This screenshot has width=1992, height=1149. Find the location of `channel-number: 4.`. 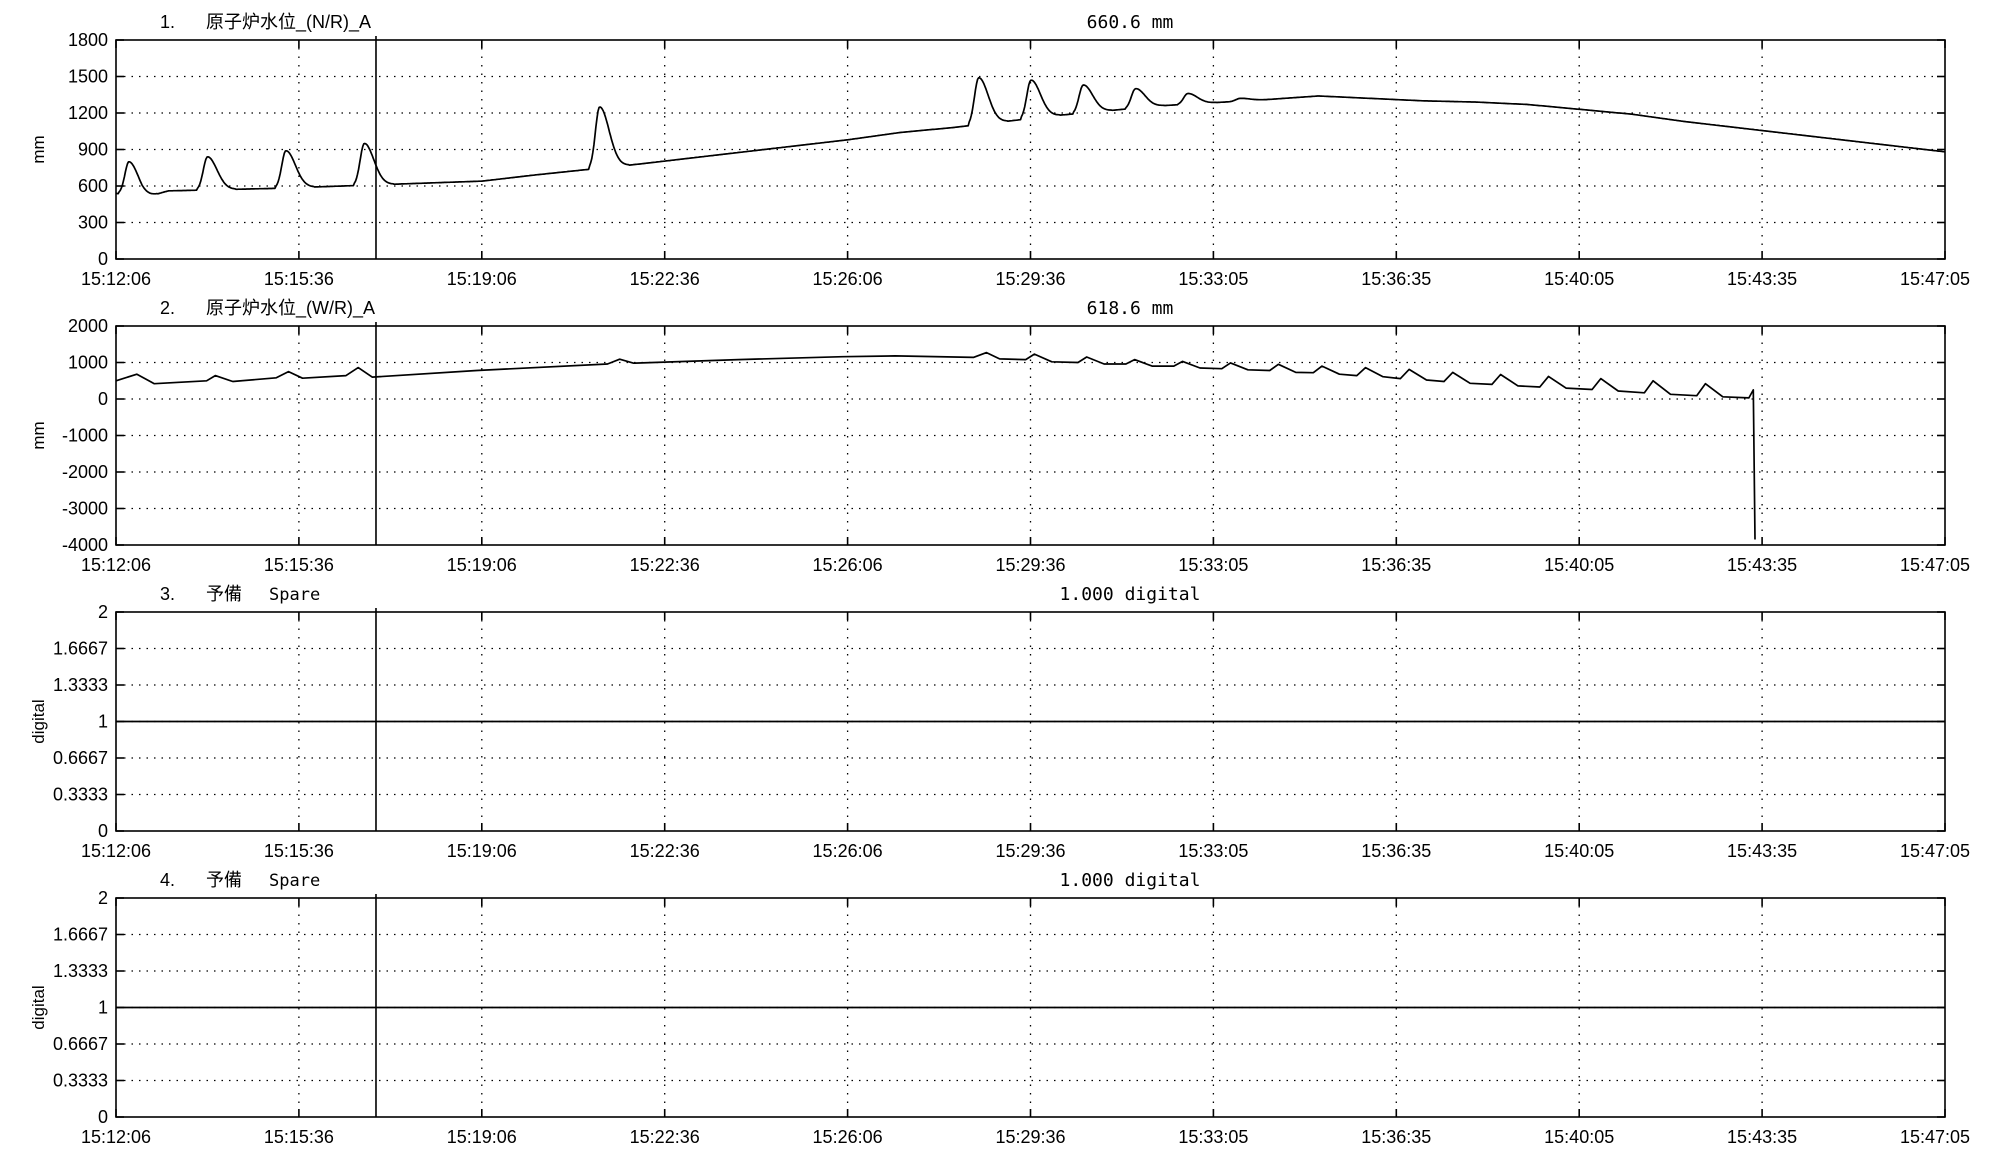

channel-number: 4. is located at coordinates (167, 880).